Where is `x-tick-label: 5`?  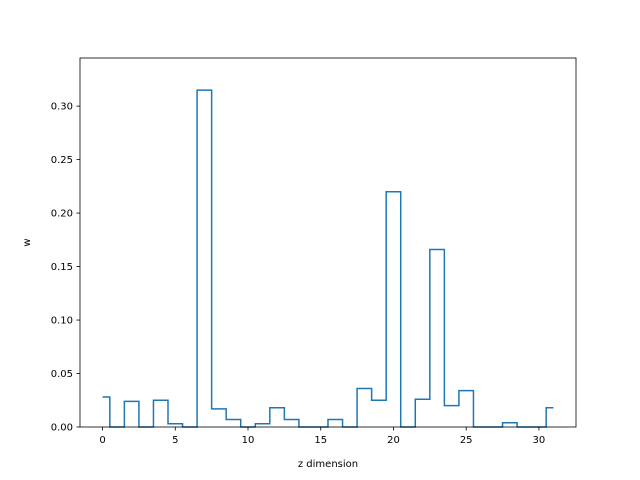
x-tick-label: 5 is located at coordinates (175, 440).